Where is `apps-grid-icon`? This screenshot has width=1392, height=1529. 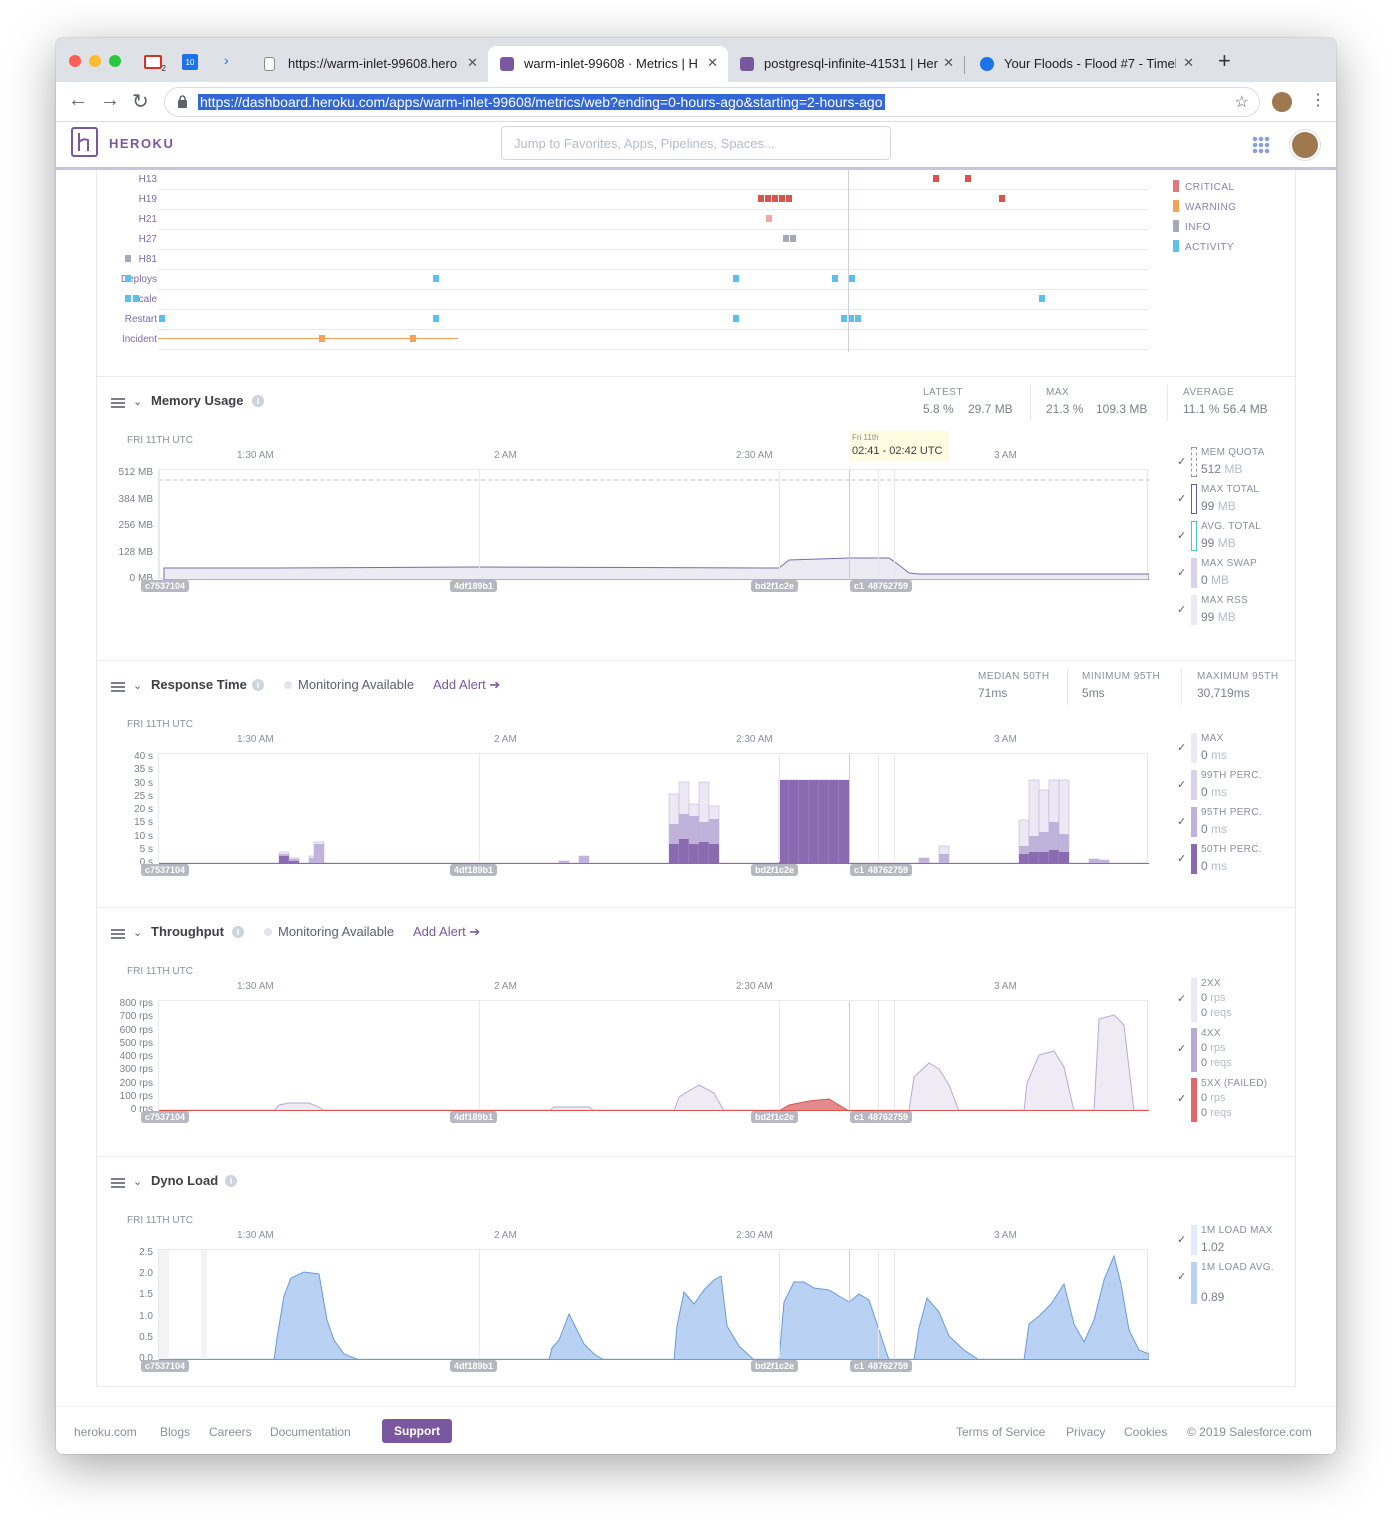
apps-grid-icon is located at coordinates (1261, 145).